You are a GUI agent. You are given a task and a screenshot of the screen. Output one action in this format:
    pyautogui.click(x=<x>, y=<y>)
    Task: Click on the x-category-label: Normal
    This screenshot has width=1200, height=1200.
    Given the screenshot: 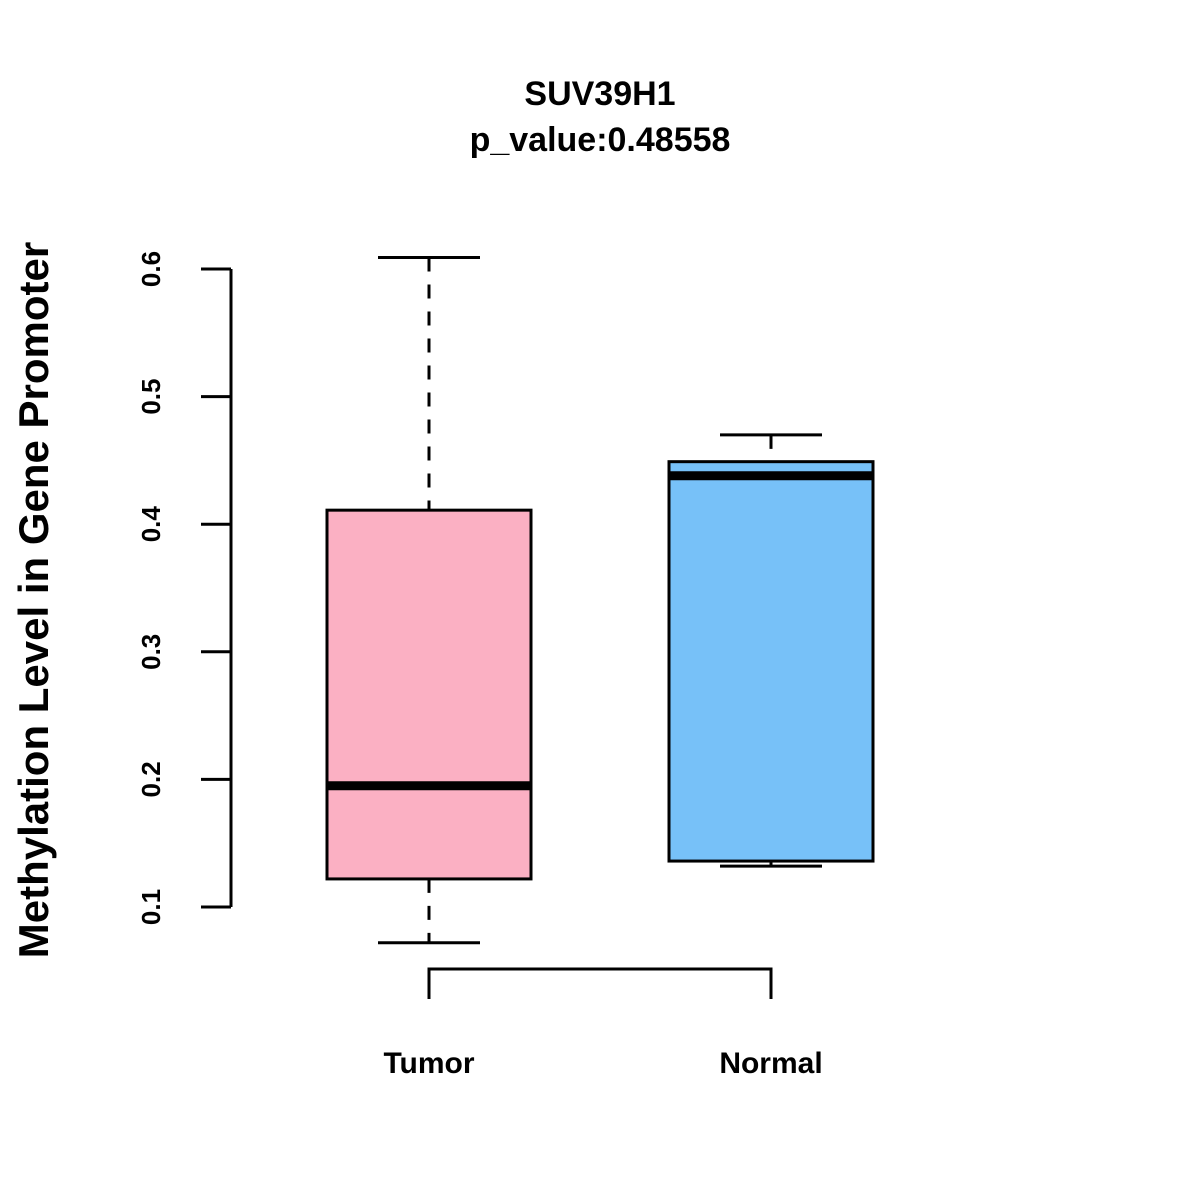 What is the action you would take?
    pyautogui.click(x=770, y=1063)
    